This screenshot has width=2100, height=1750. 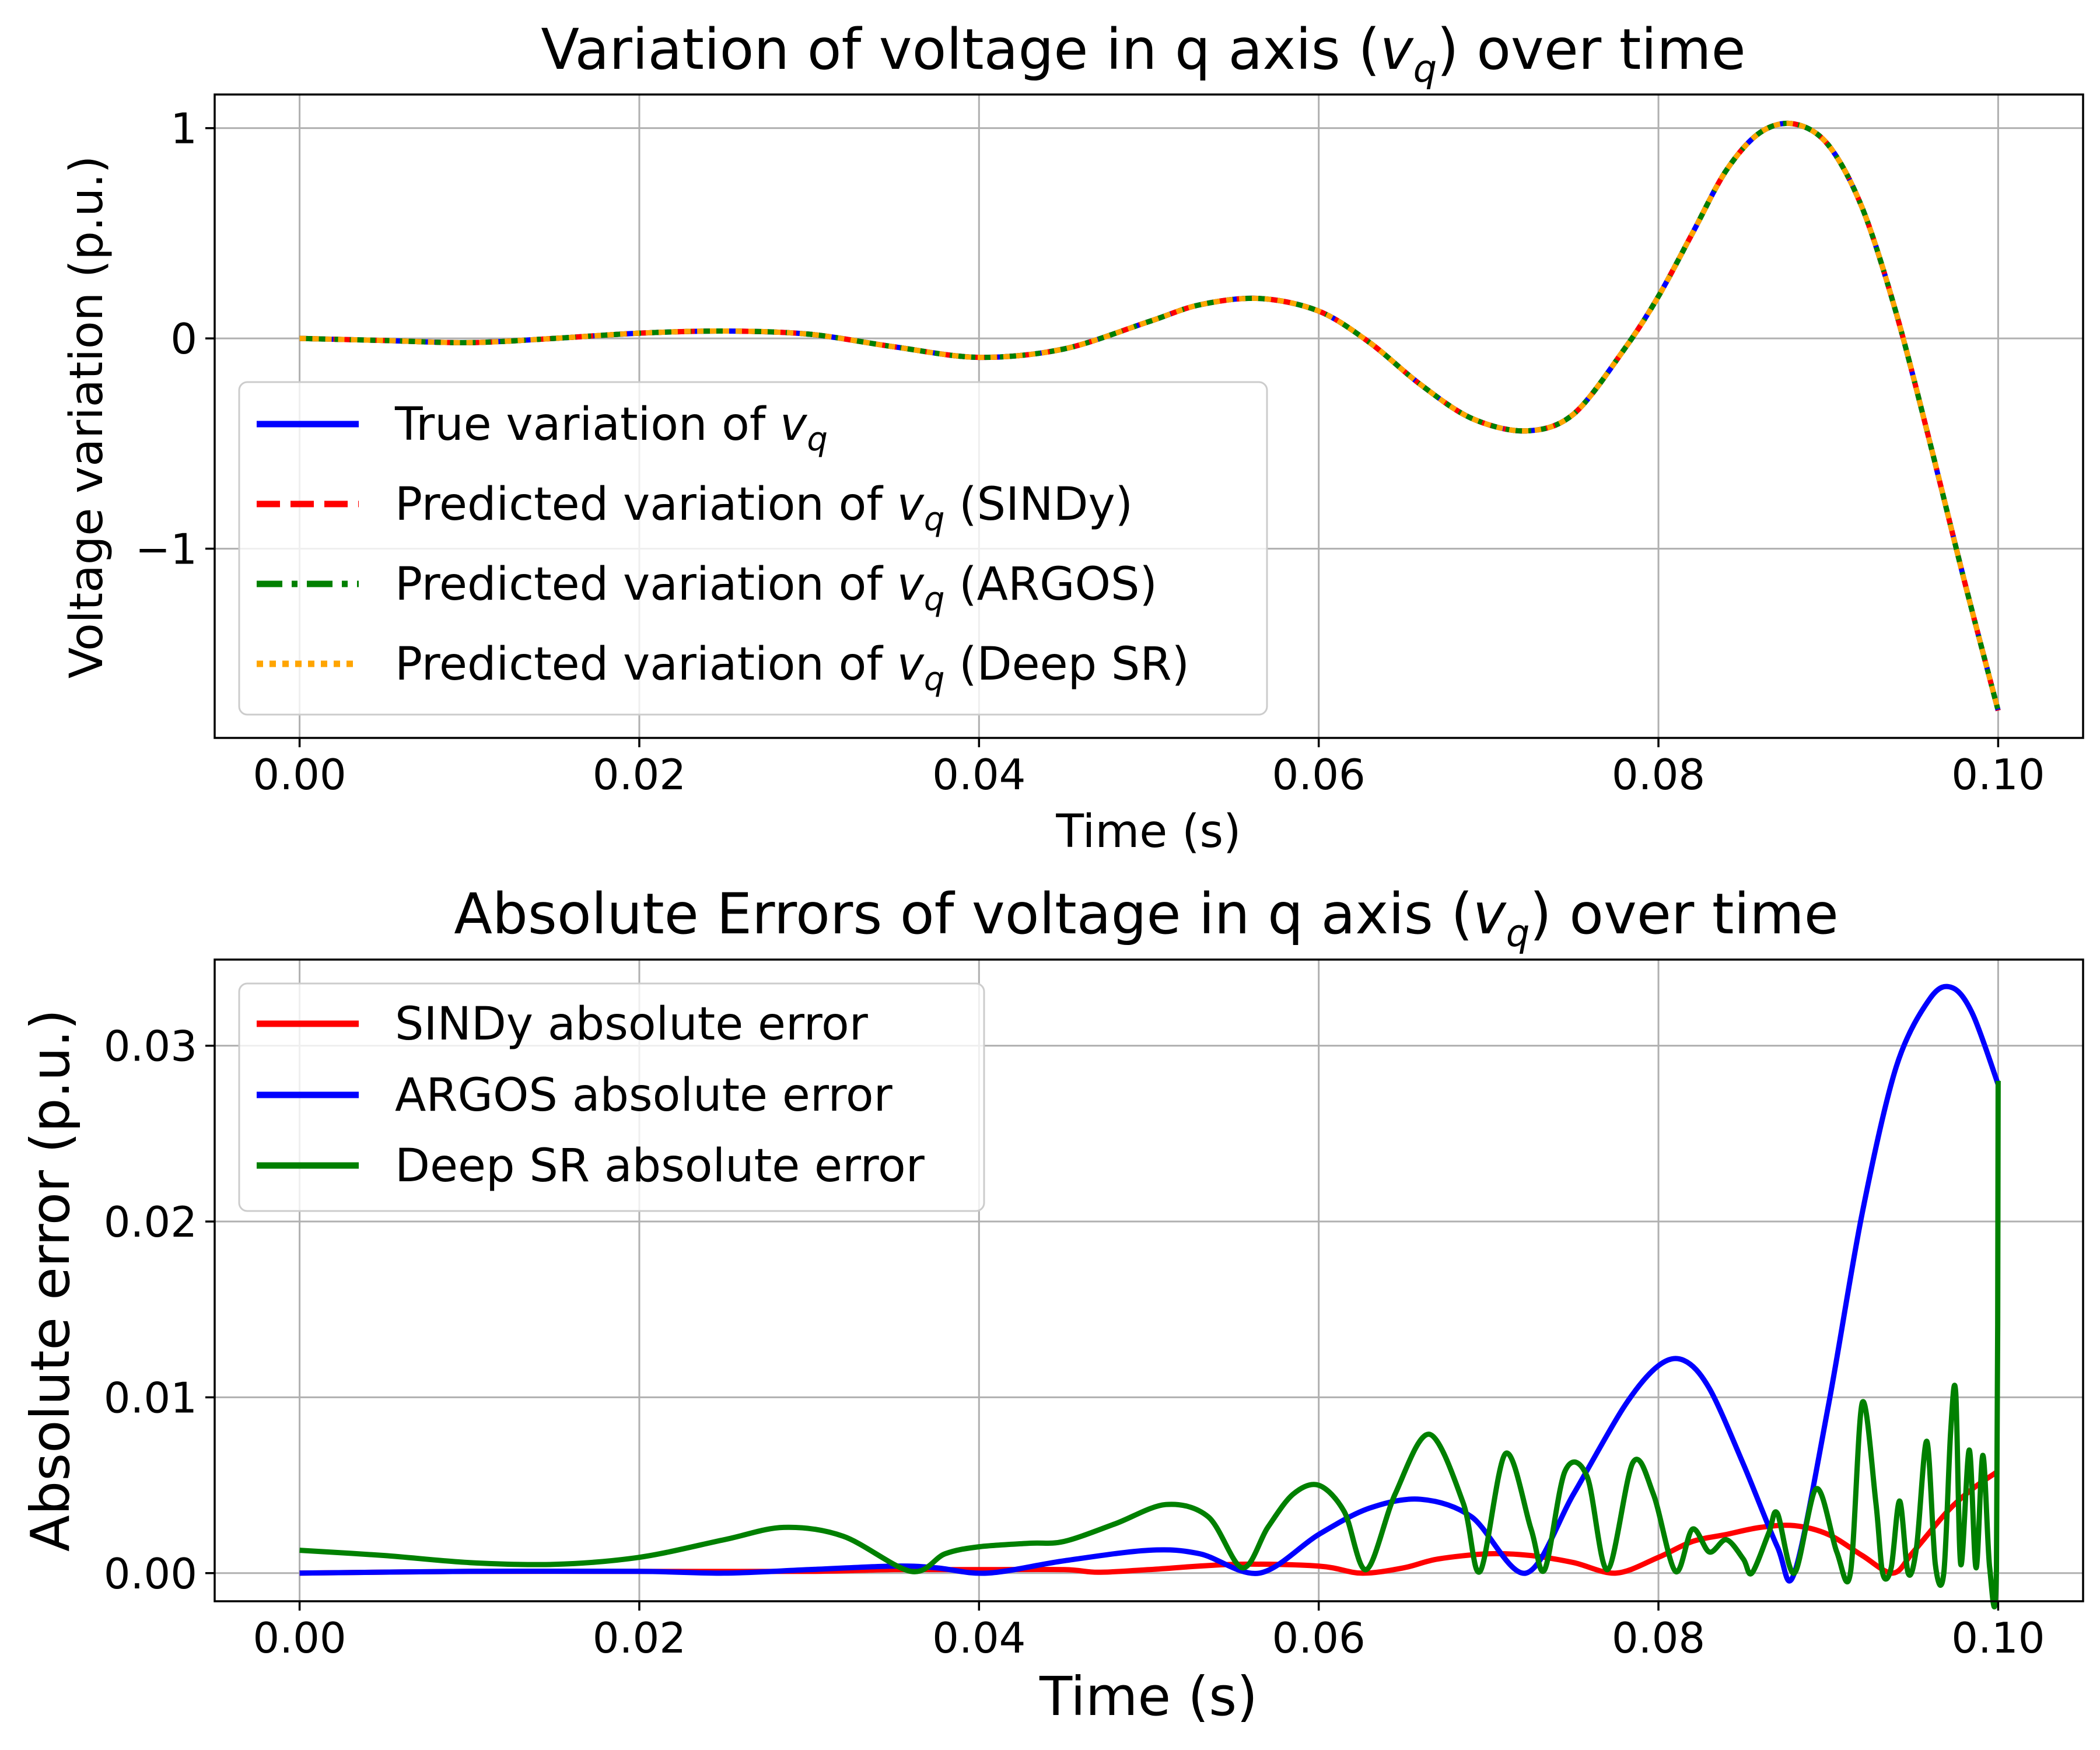 What do you see at coordinates (611, 428) in the screenshot?
I see `top-legend-label-true: True variation of vq` at bounding box center [611, 428].